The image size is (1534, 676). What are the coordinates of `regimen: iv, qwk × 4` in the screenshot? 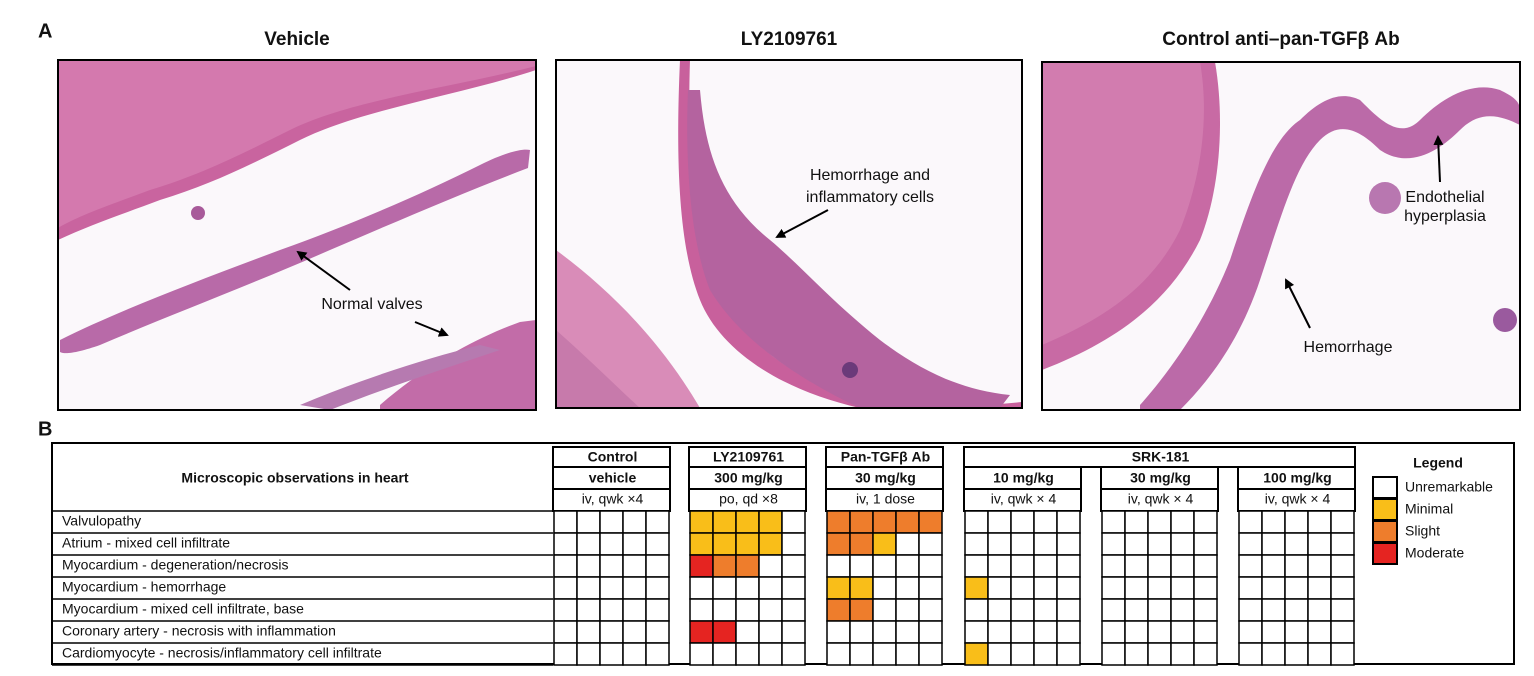 It's located at (1024, 499).